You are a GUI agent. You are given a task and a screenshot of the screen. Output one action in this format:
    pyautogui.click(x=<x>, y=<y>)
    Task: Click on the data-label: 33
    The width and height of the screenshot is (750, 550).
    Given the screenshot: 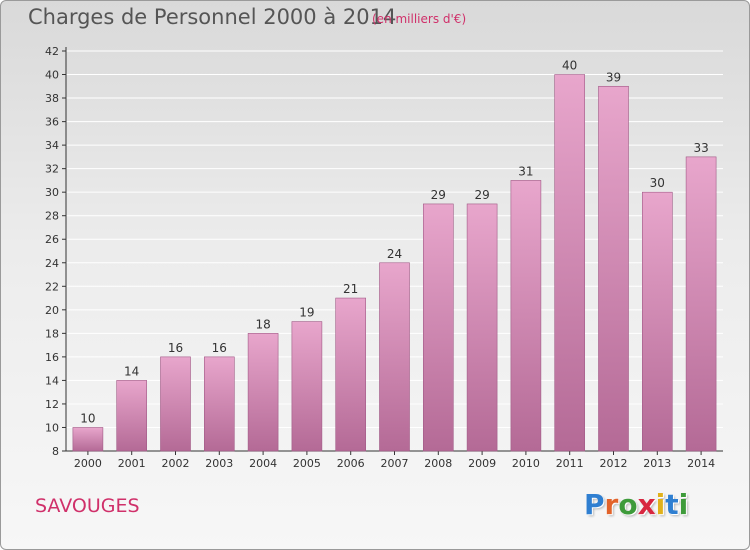 What is the action you would take?
    pyautogui.click(x=700, y=148)
    